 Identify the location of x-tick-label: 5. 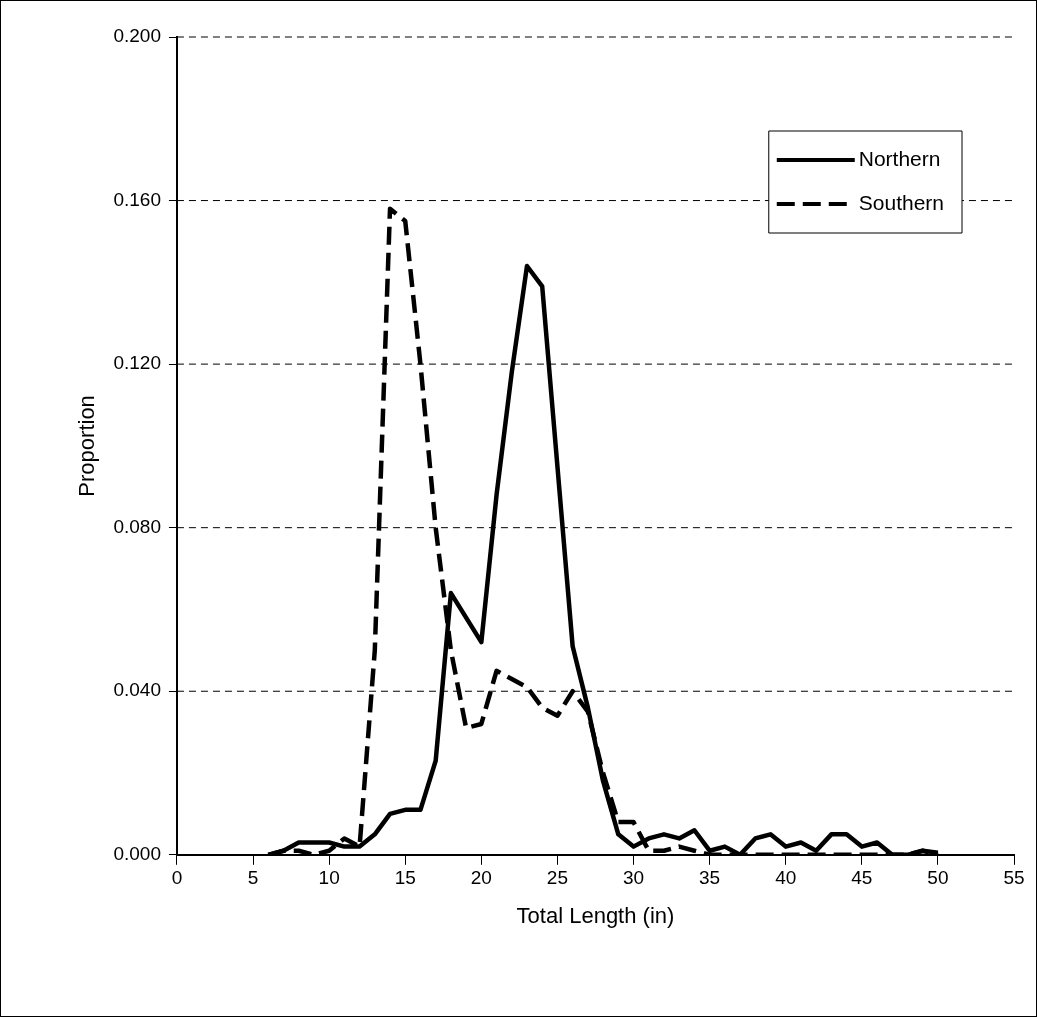
(253, 878).